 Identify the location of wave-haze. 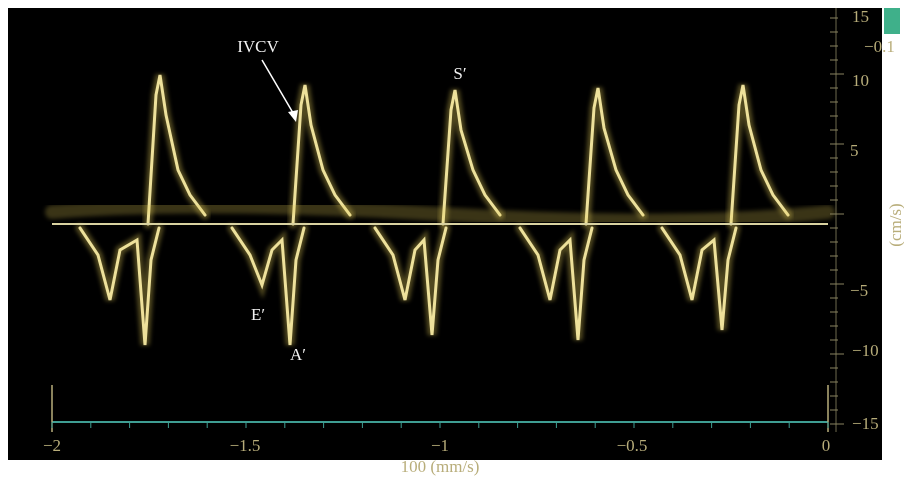
(440, 213).